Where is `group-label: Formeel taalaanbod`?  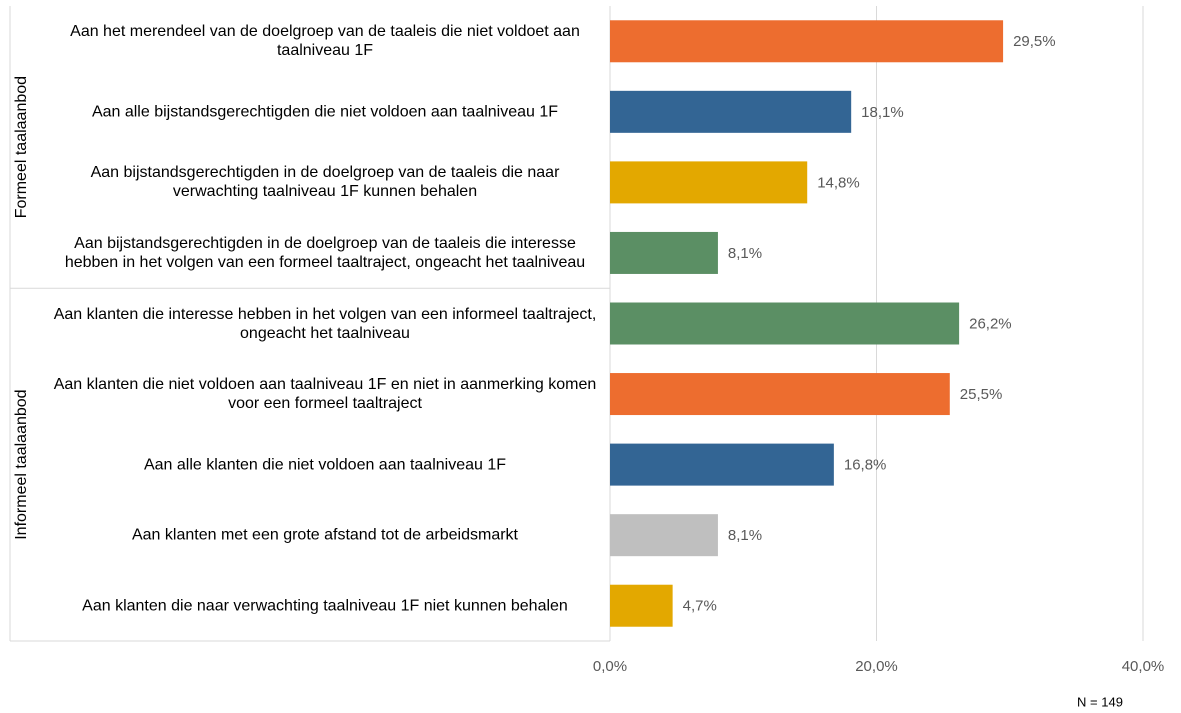 group-label: Formeel taalaanbod is located at coordinates (21, 147).